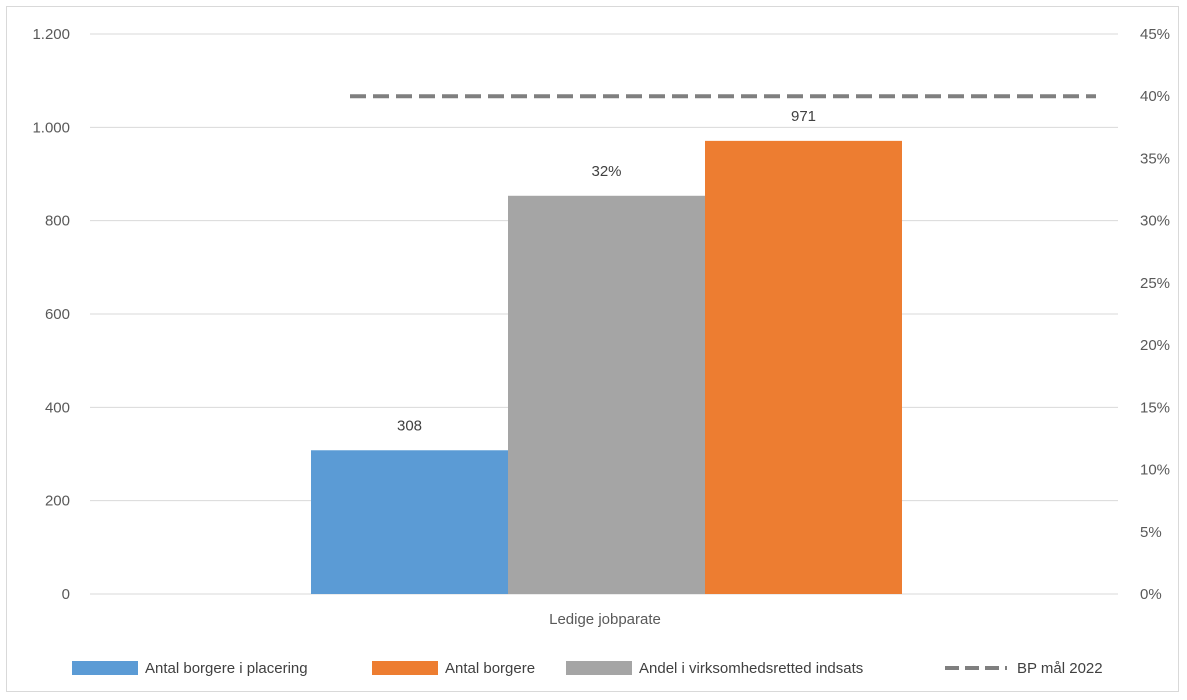 Image resolution: width=1187 pixels, height=700 pixels. I want to click on right-tick-label: 10%, so click(1155, 470).